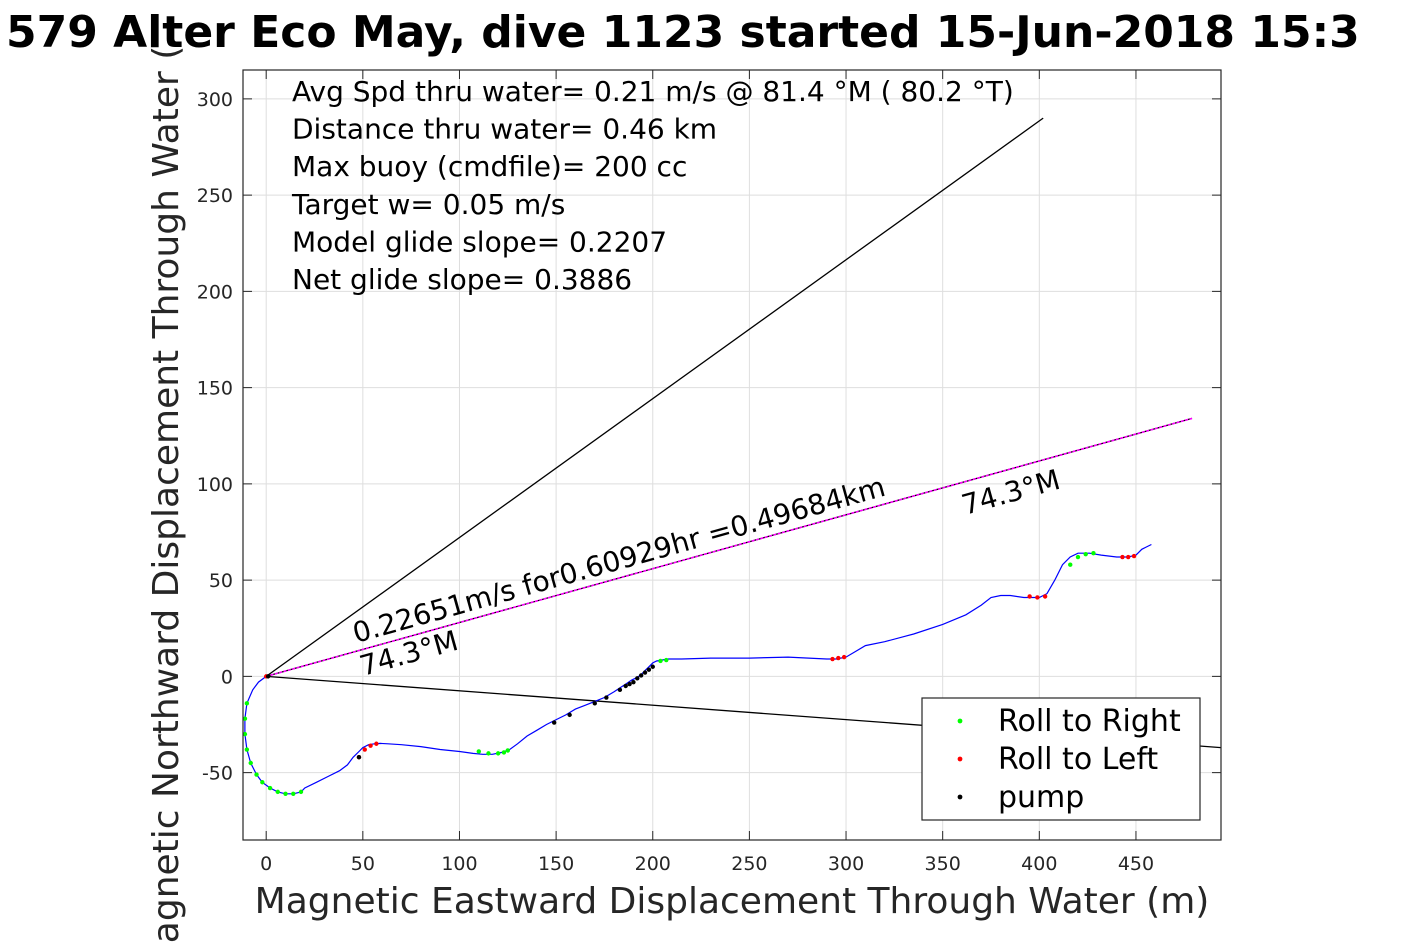 The width and height of the screenshot is (1417, 945). Describe the element at coordinates (1089, 721) in the screenshot. I see `legend-label: Roll to Right` at that location.